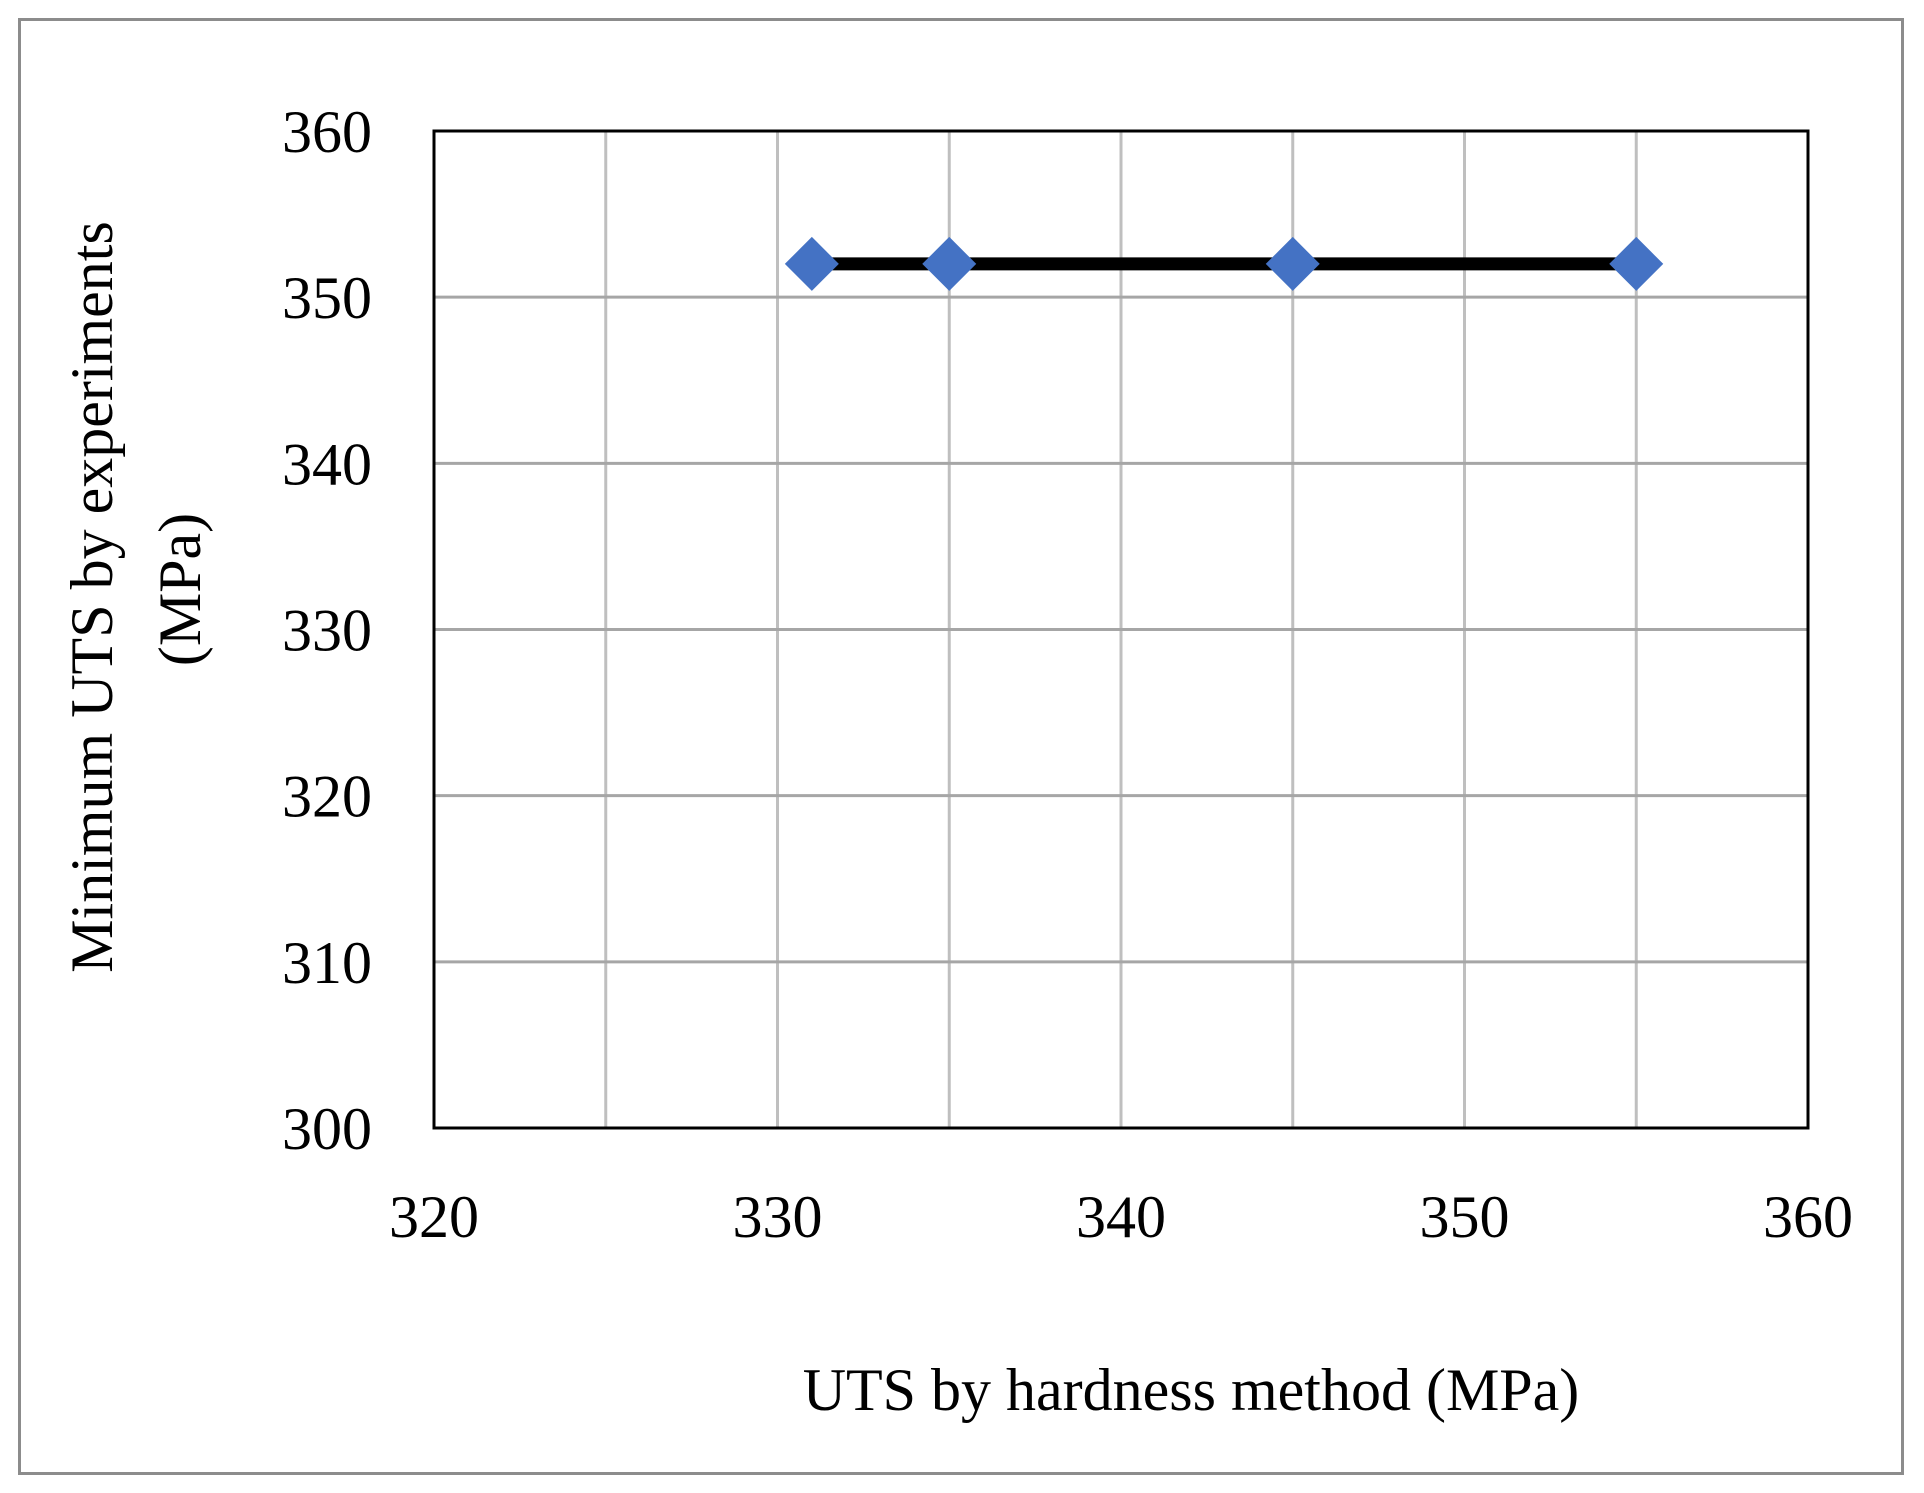  What do you see at coordinates (180, 589) in the screenshot?
I see `y-axis-title-line-2: (MPa)` at bounding box center [180, 589].